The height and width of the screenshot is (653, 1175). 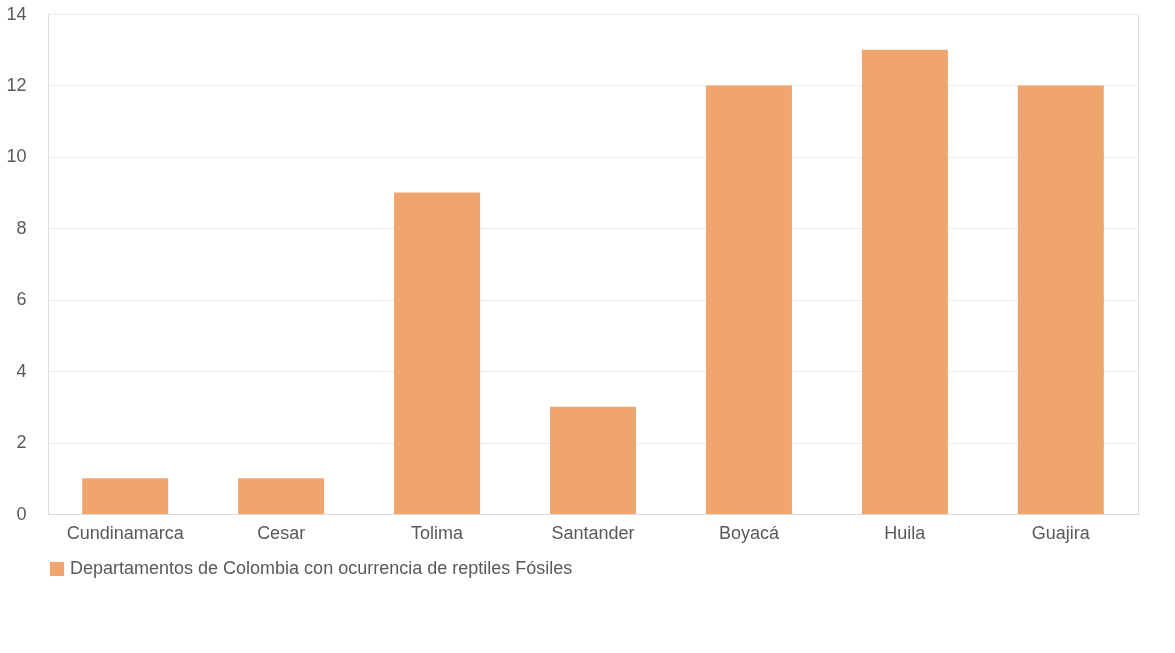 I want to click on legend-label: Departamentos de Colombia con ocurrencia de reptiles Fósiles, so click(x=321, y=568).